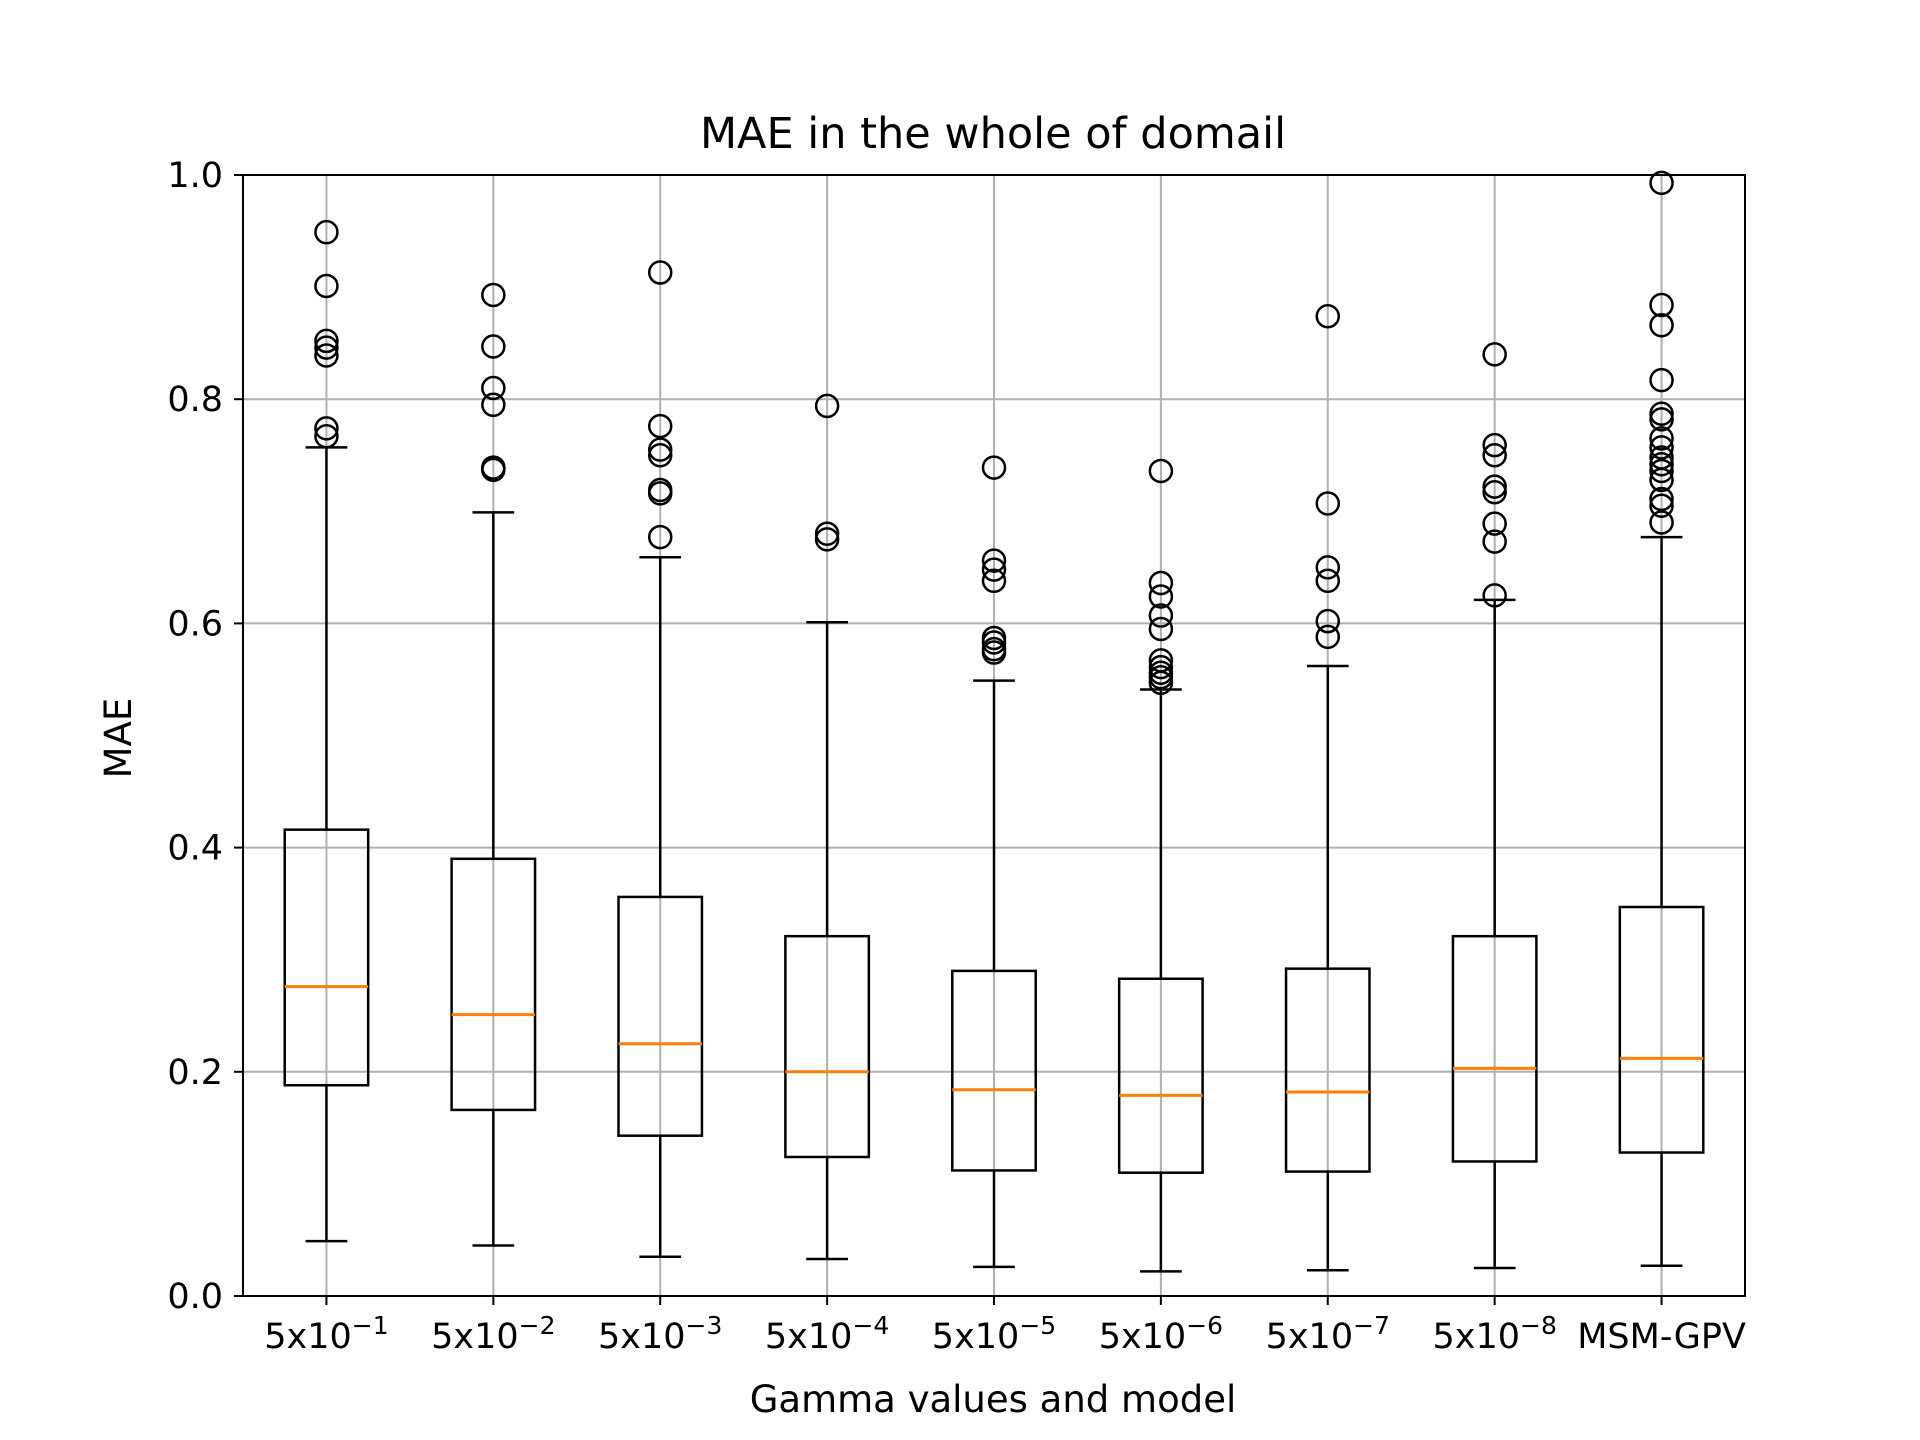 Image resolution: width=1920 pixels, height=1440 pixels. What do you see at coordinates (326, 1334) in the screenshot?
I see `x-tick-label: 5x10⁻¹` at bounding box center [326, 1334].